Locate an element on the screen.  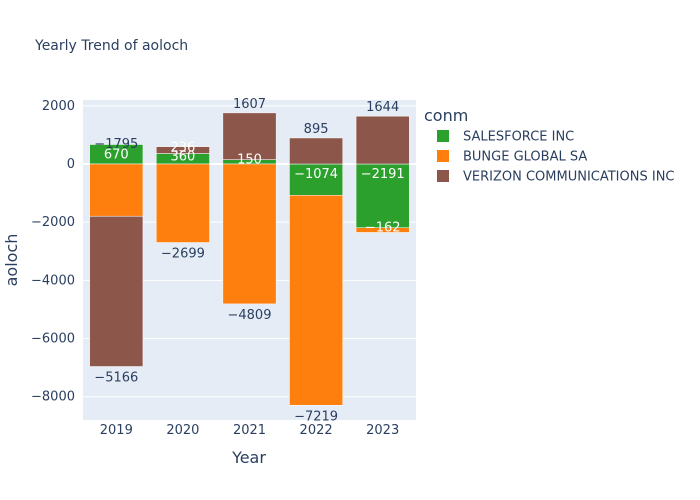
bar-bunge-global-sa-2021 is located at coordinates (249, 234).